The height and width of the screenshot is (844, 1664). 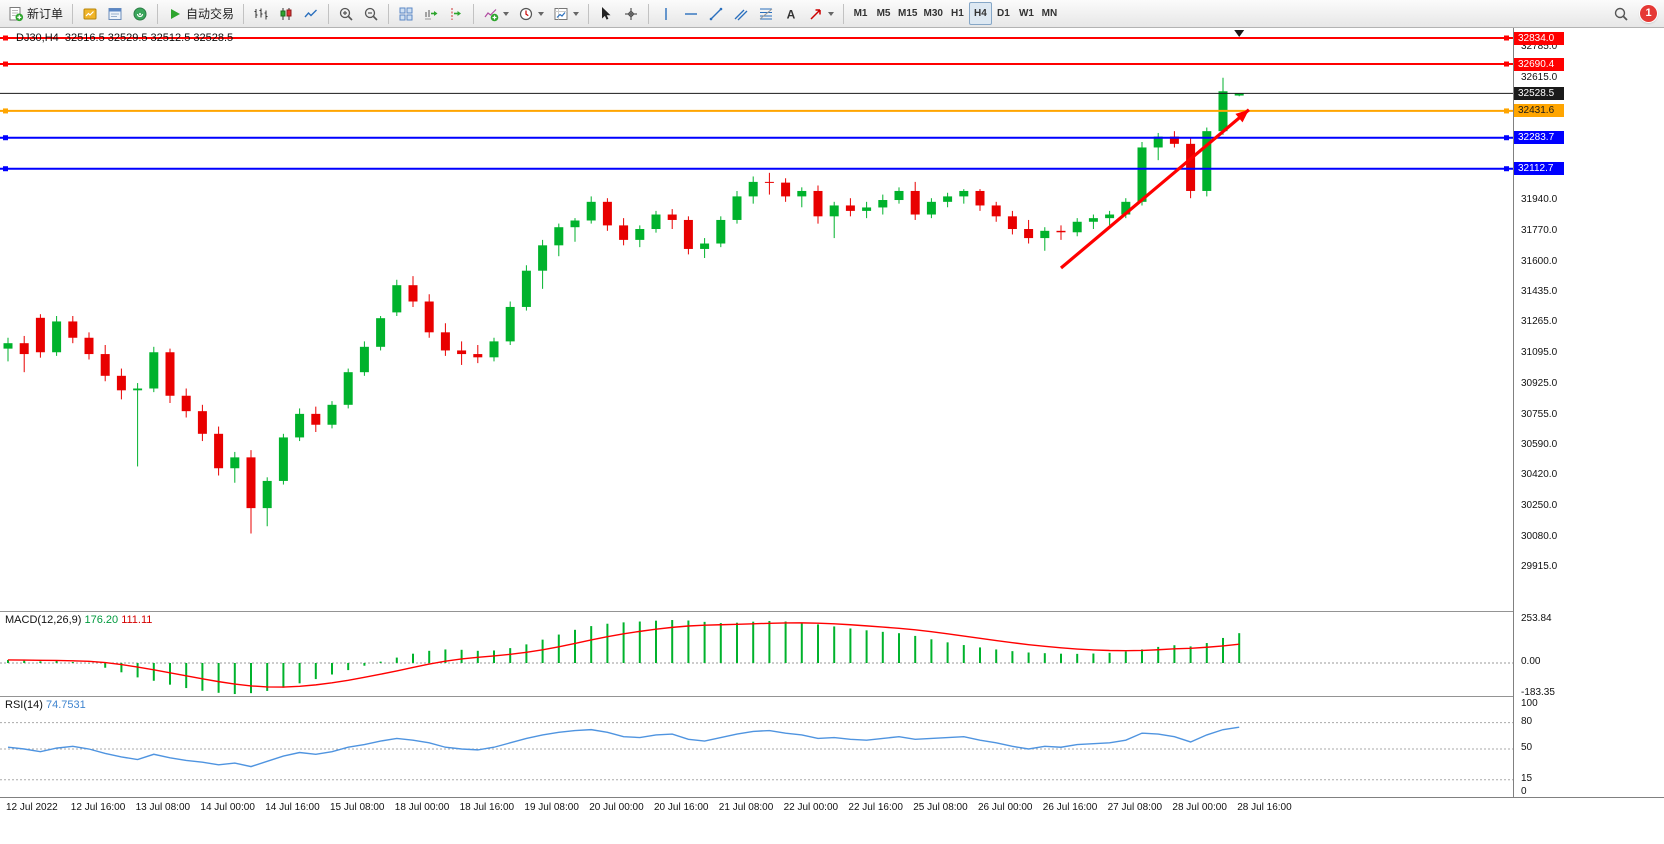 I want to click on navigator-button, so click(x=115, y=13).